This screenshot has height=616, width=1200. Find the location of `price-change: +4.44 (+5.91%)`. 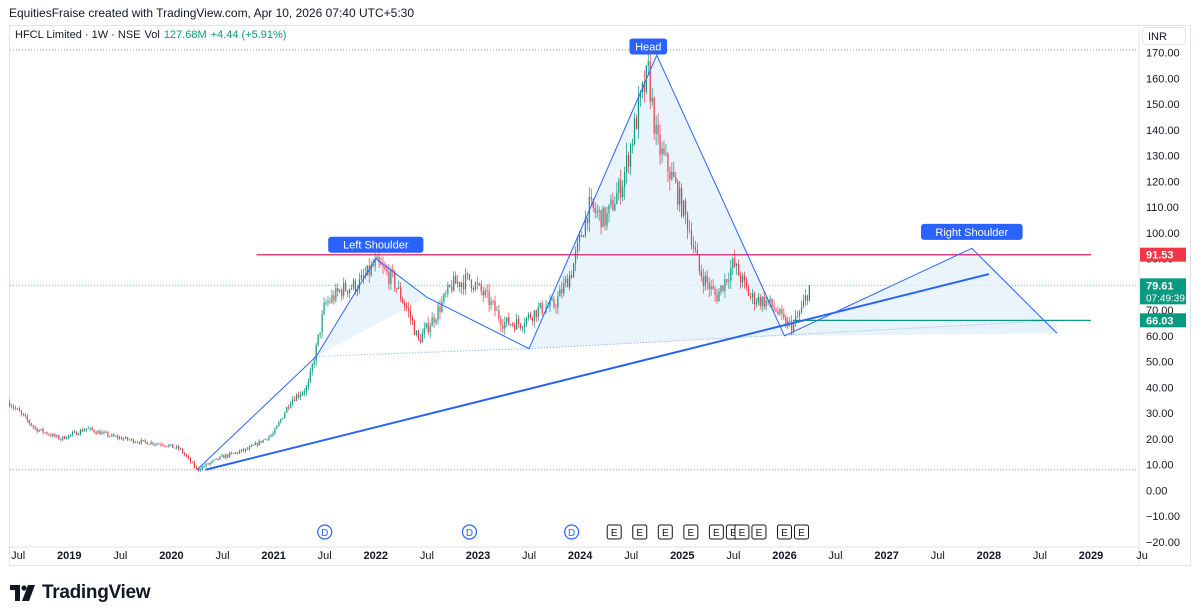

price-change: +4.44 (+5.91%) is located at coordinates (248, 35).